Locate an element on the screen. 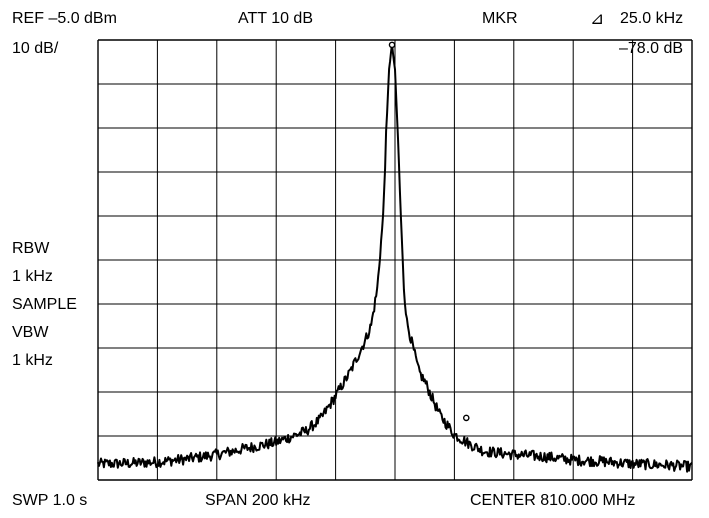  rbw-value: 1 kHz is located at coordinates (32, 276).